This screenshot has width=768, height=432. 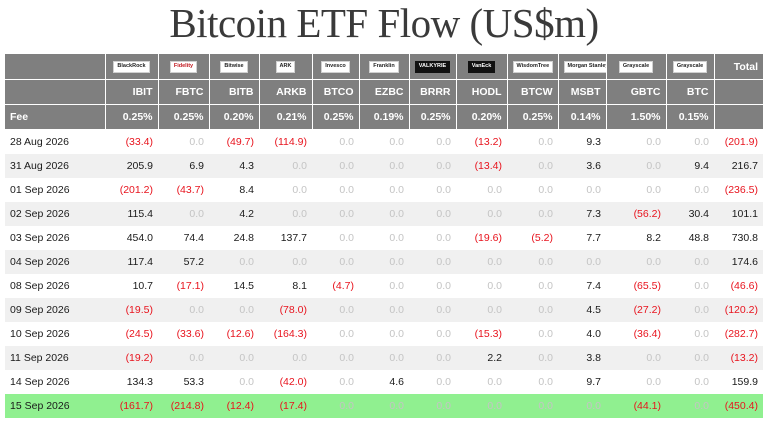 I want to click on flow-cell: 115.4, so click(x=131, y=214).